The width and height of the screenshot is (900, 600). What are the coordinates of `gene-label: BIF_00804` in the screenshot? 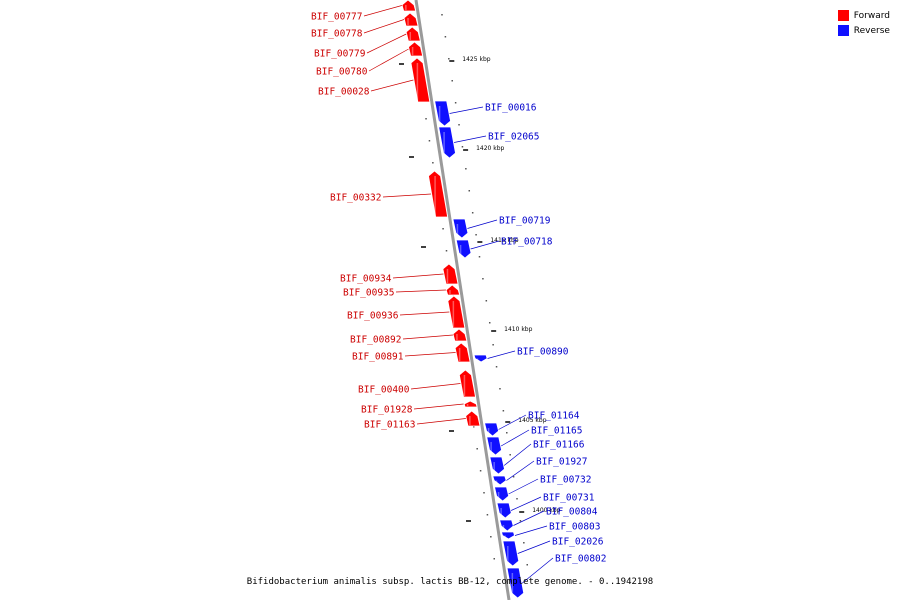 It's located at (572, 512).